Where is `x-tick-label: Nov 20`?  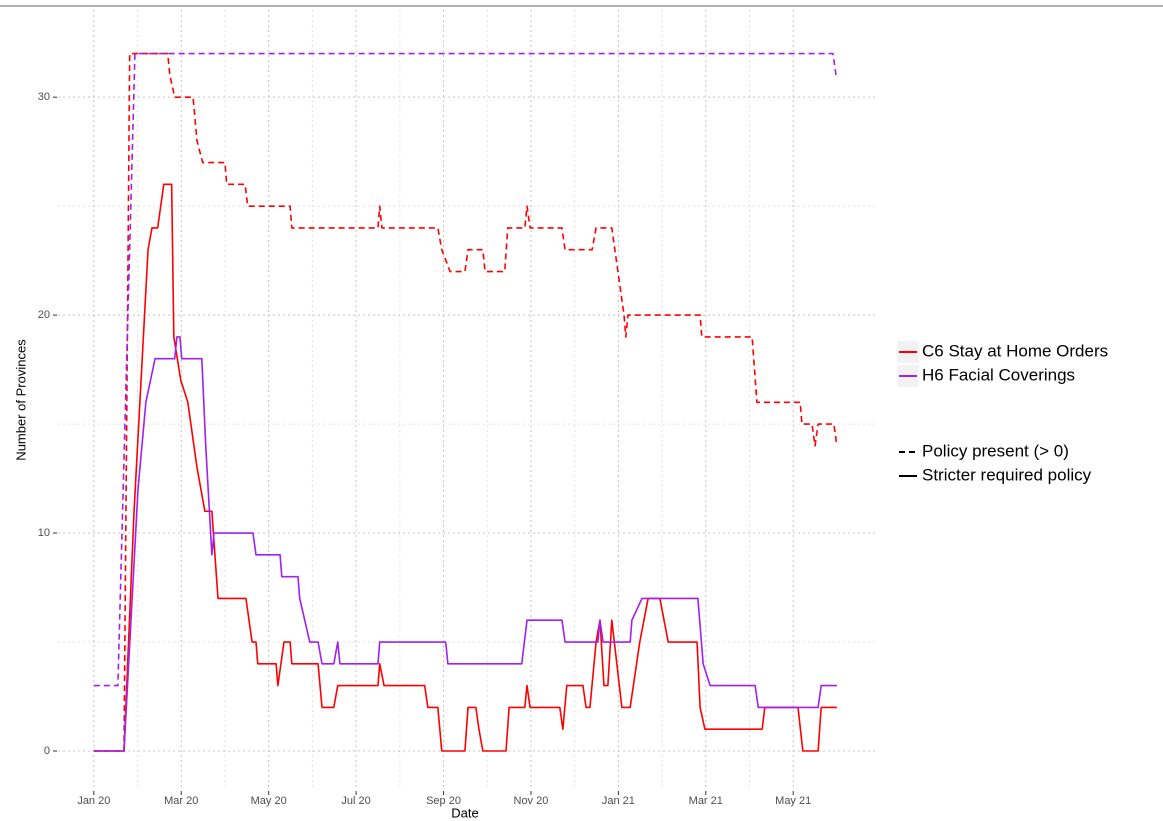
x-tick-label: Nov 20 is located at coordinates (531, 801).